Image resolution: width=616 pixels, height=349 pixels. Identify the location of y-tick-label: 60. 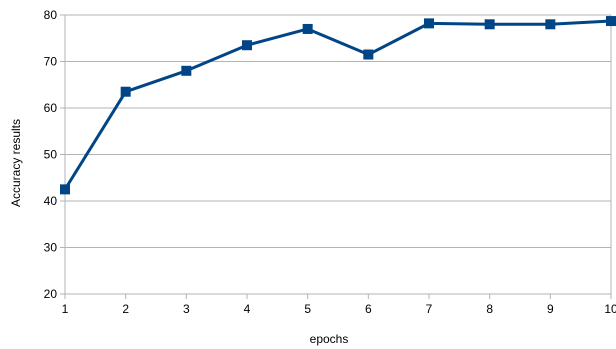
(51, 108).